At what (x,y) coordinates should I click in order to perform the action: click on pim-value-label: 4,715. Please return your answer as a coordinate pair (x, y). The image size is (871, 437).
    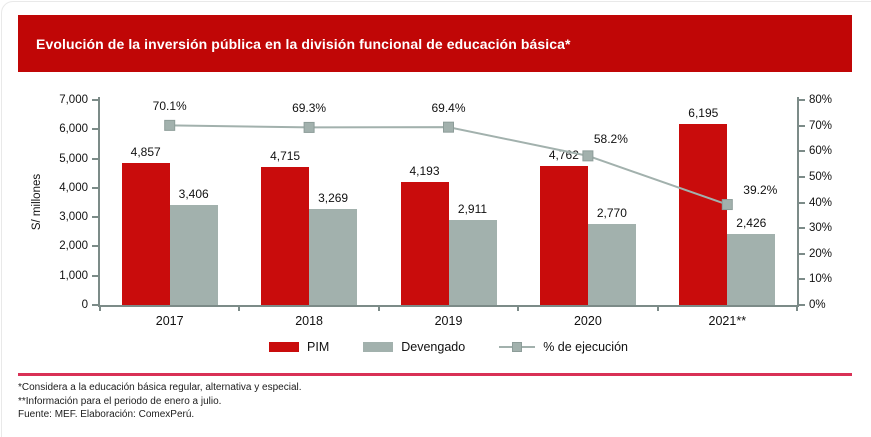
    Looking at the image, I should click on (285, 155).